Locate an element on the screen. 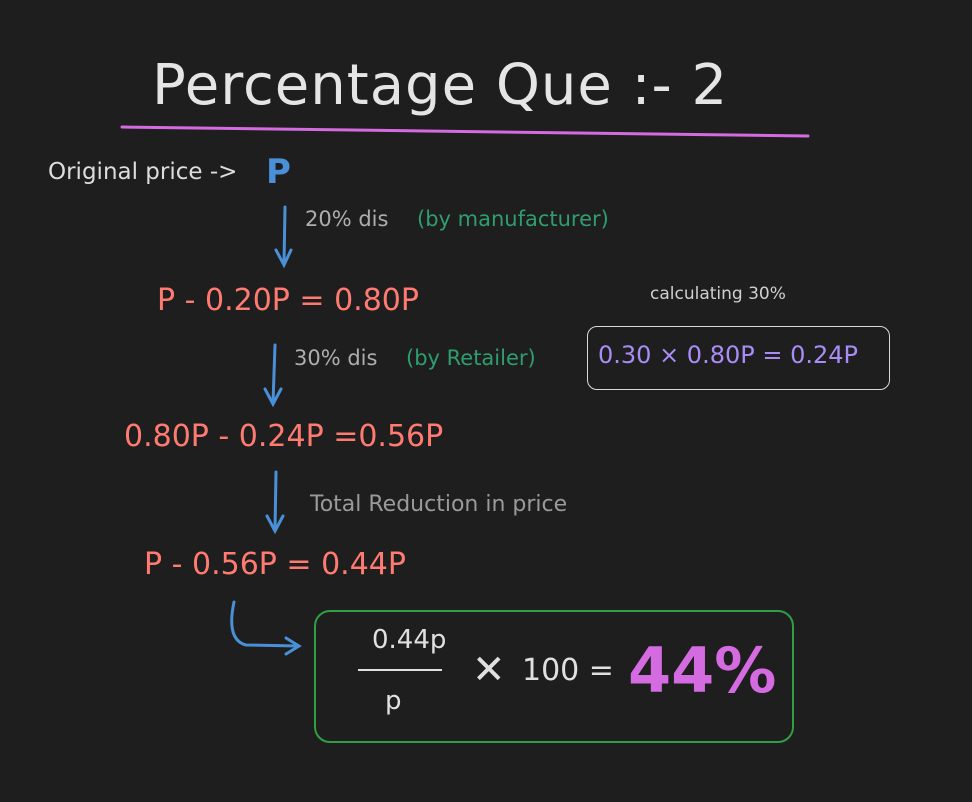  step-1-label: 20% dis is located at coordinates (347, 219).